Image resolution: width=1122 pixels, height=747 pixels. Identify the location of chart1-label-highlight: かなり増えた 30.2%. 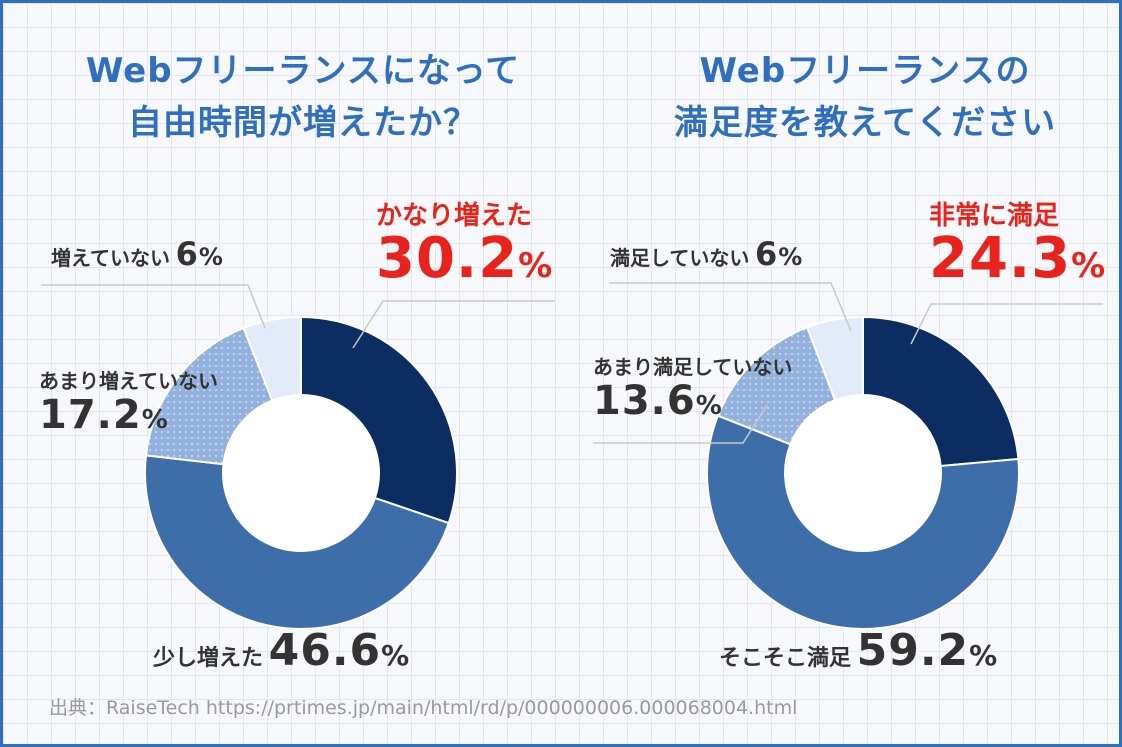
(464, 243).